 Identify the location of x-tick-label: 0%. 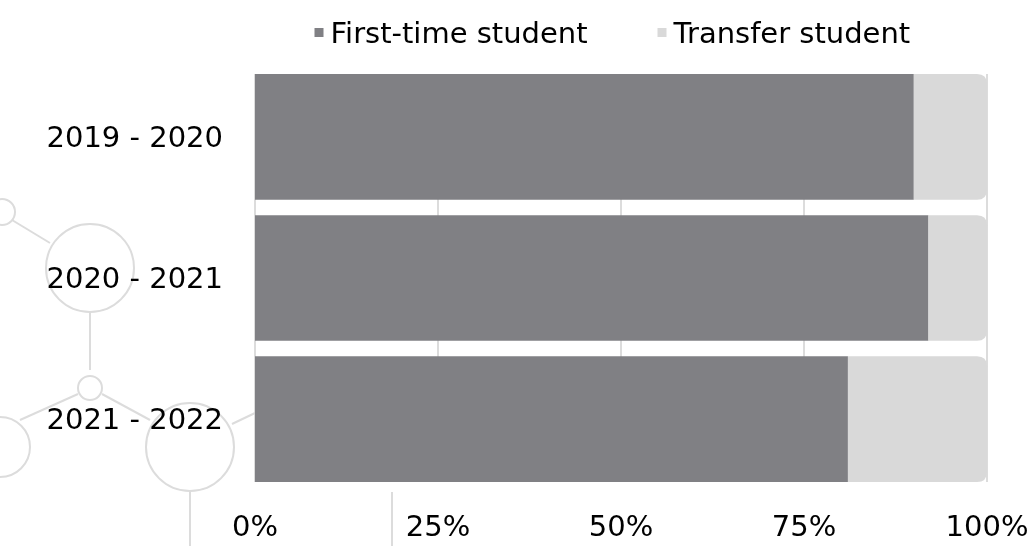
(255, 526).